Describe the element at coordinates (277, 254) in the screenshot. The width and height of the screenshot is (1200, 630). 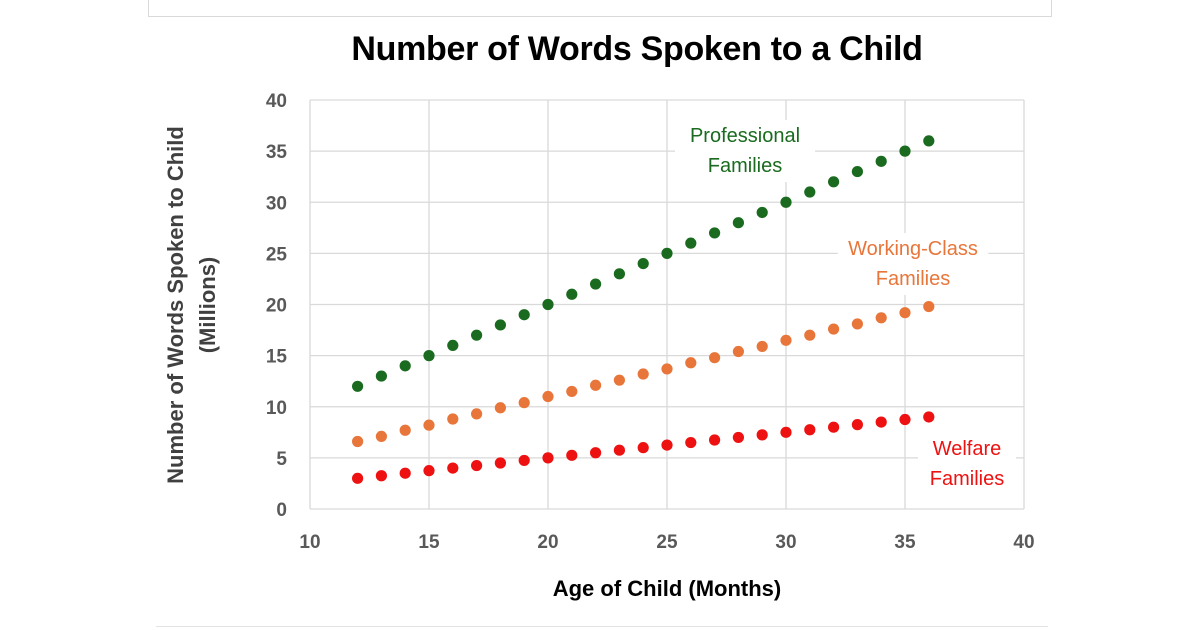
I see `y-tick-label: 25` at that location.